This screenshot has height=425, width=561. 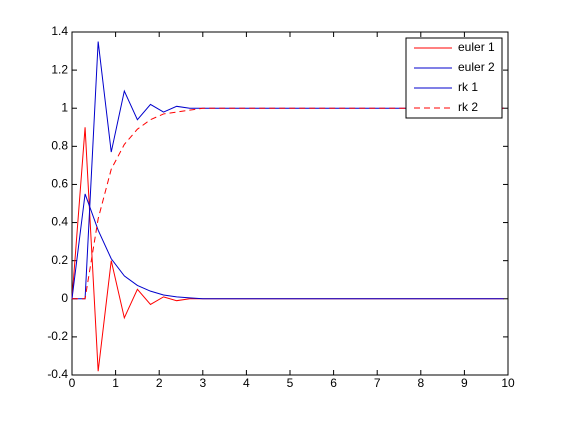 What do you see at coordinates (468, 107) in the screenshot?
I see `legend-label: rk 2` at bounding box center [468, 107].